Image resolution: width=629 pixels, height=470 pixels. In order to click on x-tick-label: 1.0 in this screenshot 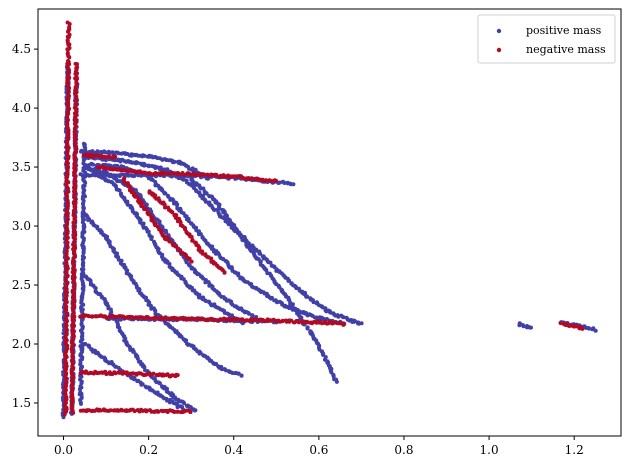, I will do `click(489, 450)`.